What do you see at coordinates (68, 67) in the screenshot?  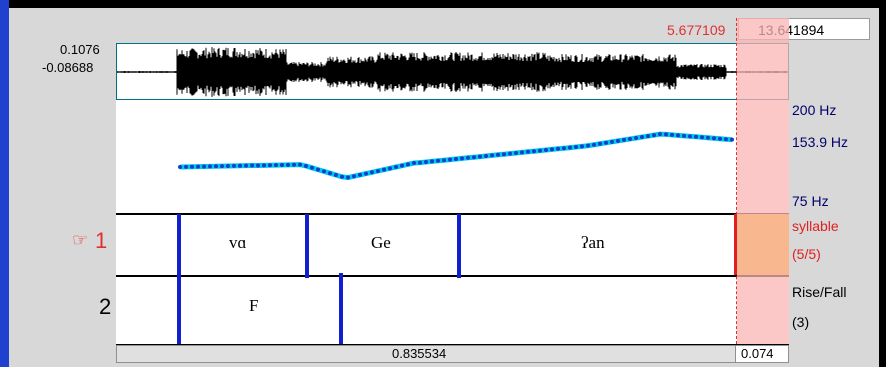 I see `waveform-min-label: -0.08688` at bounding box center [68, 67].